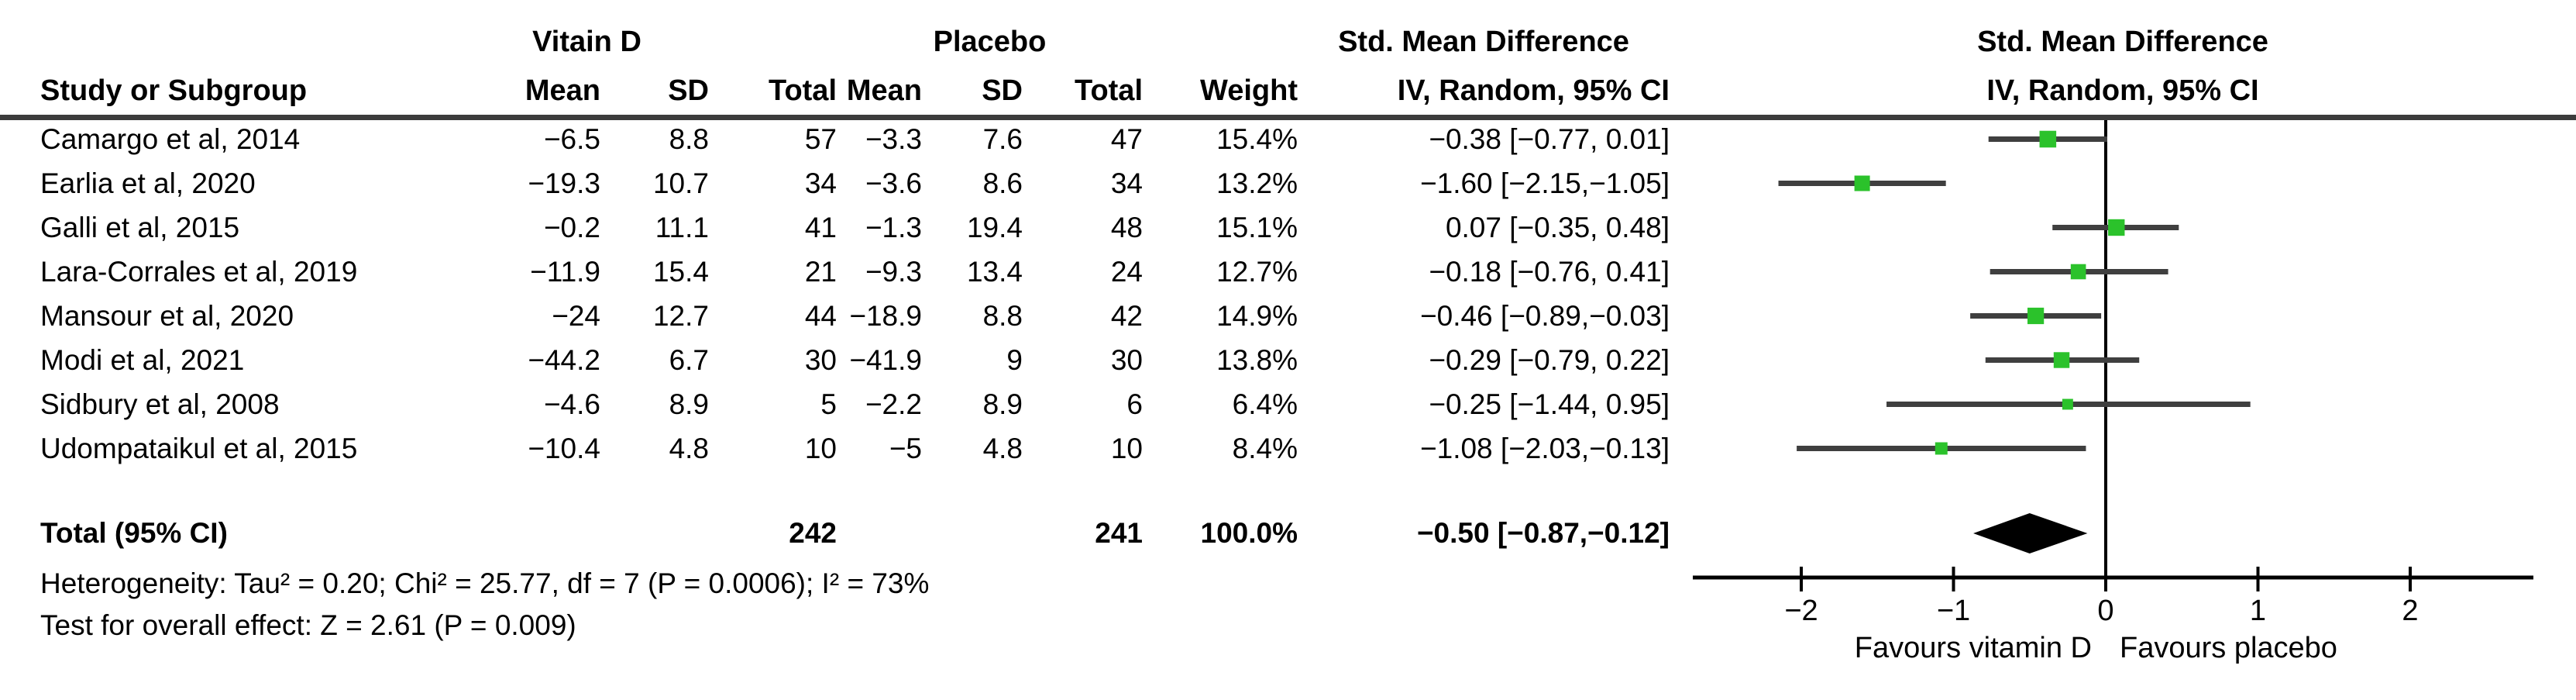 This screenshot has width=2576, height=700. I want to click on tick-label: 1, so click(2258, 611).